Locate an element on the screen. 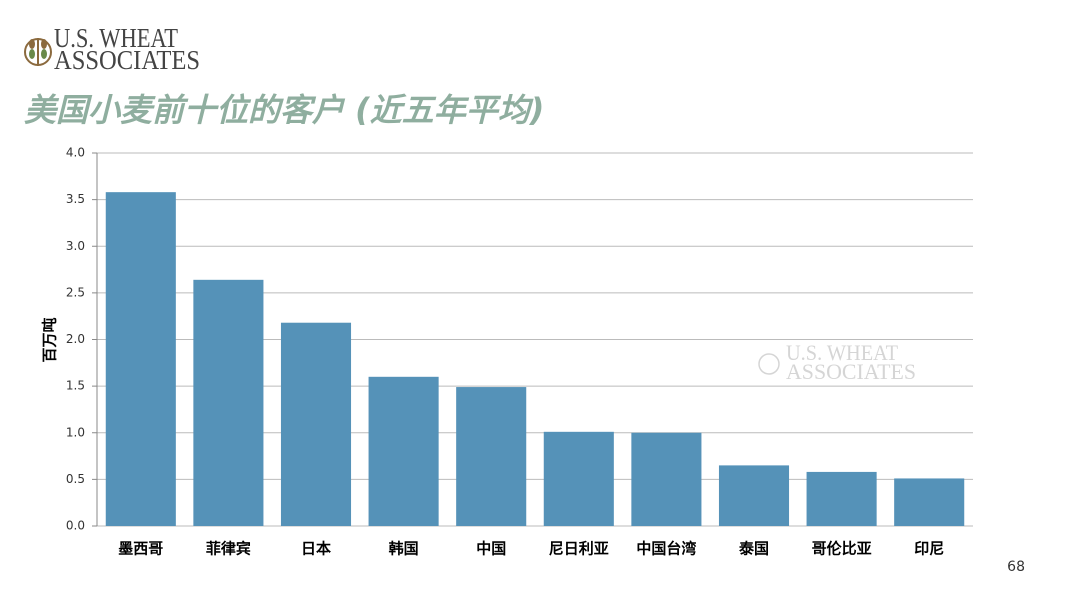 This screenshot has width=1080, height=612. y-tick-label: 0.0 is located at coordinates (75, 526).